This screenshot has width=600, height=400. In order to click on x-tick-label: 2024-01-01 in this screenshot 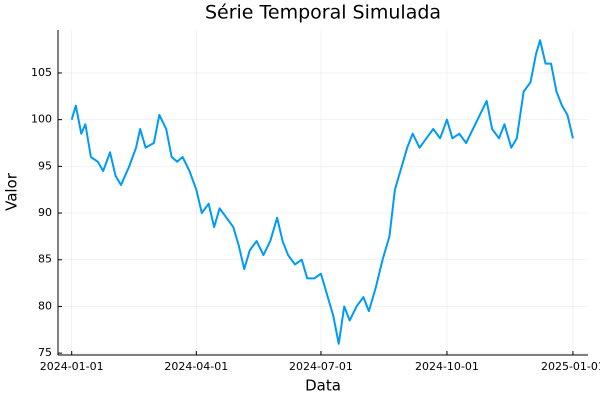, I will do `click(72, 366)`.